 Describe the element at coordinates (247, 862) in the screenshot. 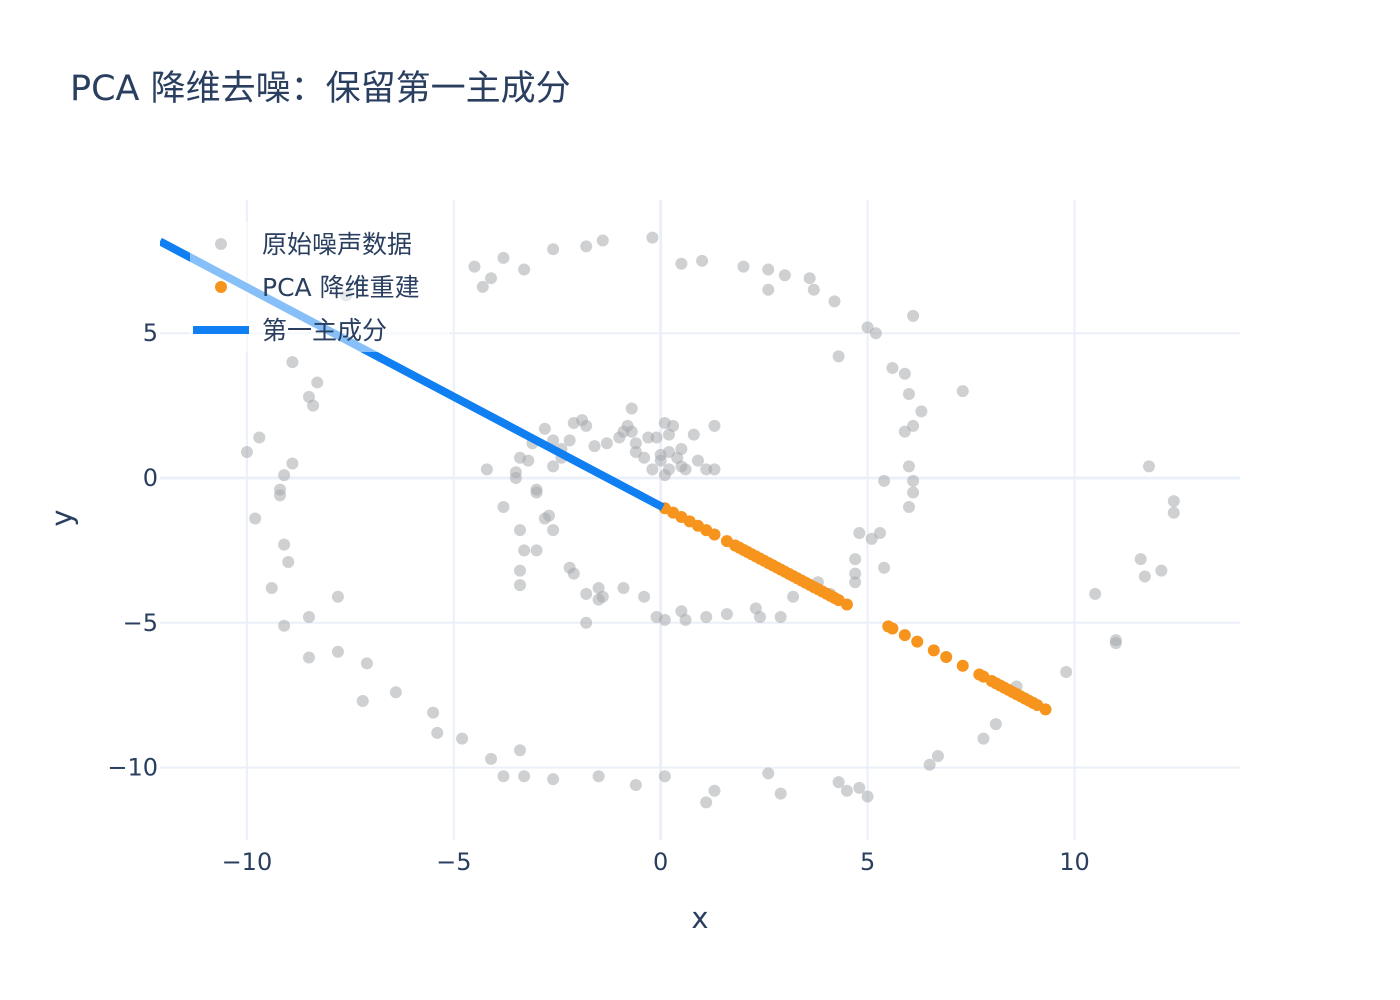

I see `x-tick-label: −10` at that location.